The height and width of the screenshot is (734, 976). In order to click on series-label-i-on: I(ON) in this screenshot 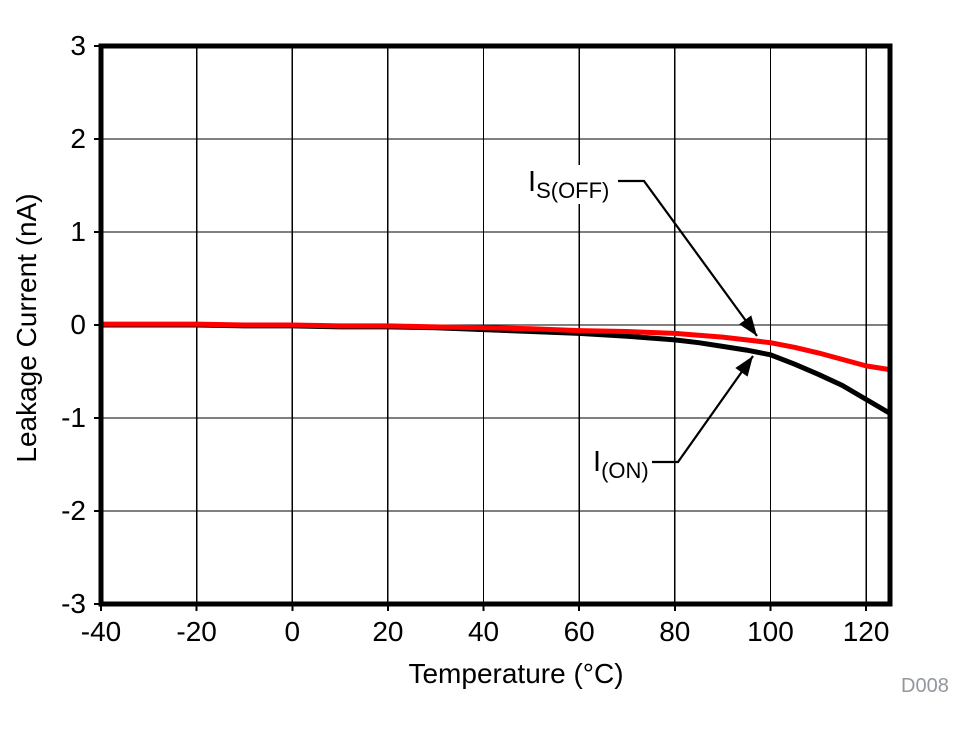, I will do `click(621, 465)`.